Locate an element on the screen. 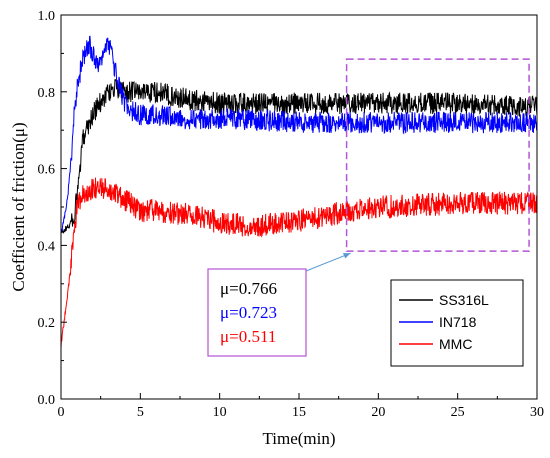 Image resolution: width=550 pixels, height=458 pixels. x-tick-label: 20 is located at coordinates (378, 412).